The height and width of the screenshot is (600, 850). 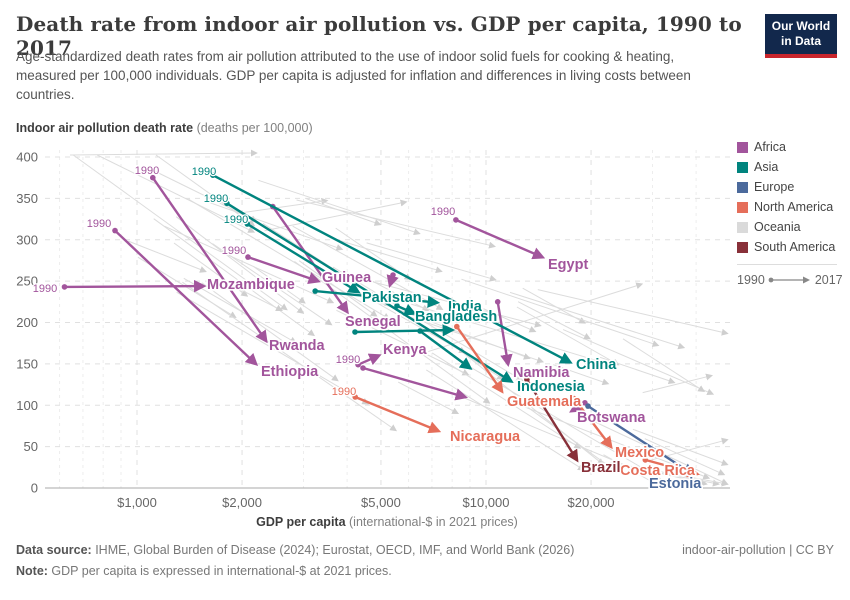 I want to click on country-arrow-estonia, so click(x=640, y=439).